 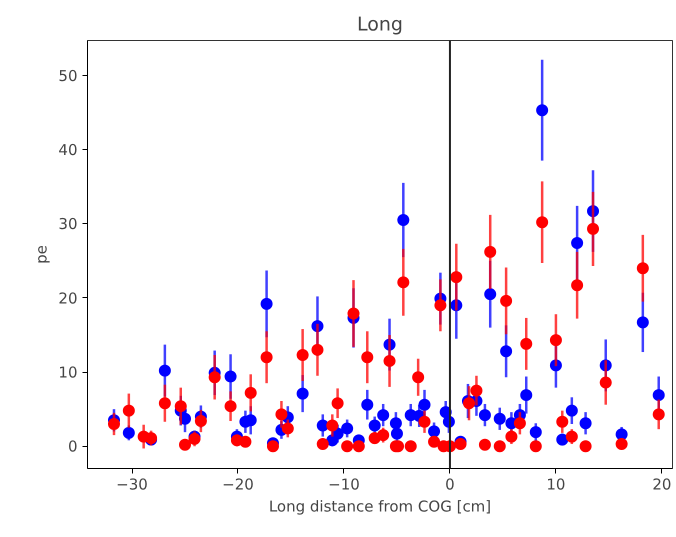 What do you see at coordinates (68, 150) in the screenshot?
I see `y-tick-label: 40` at bounding box center [68, 150].